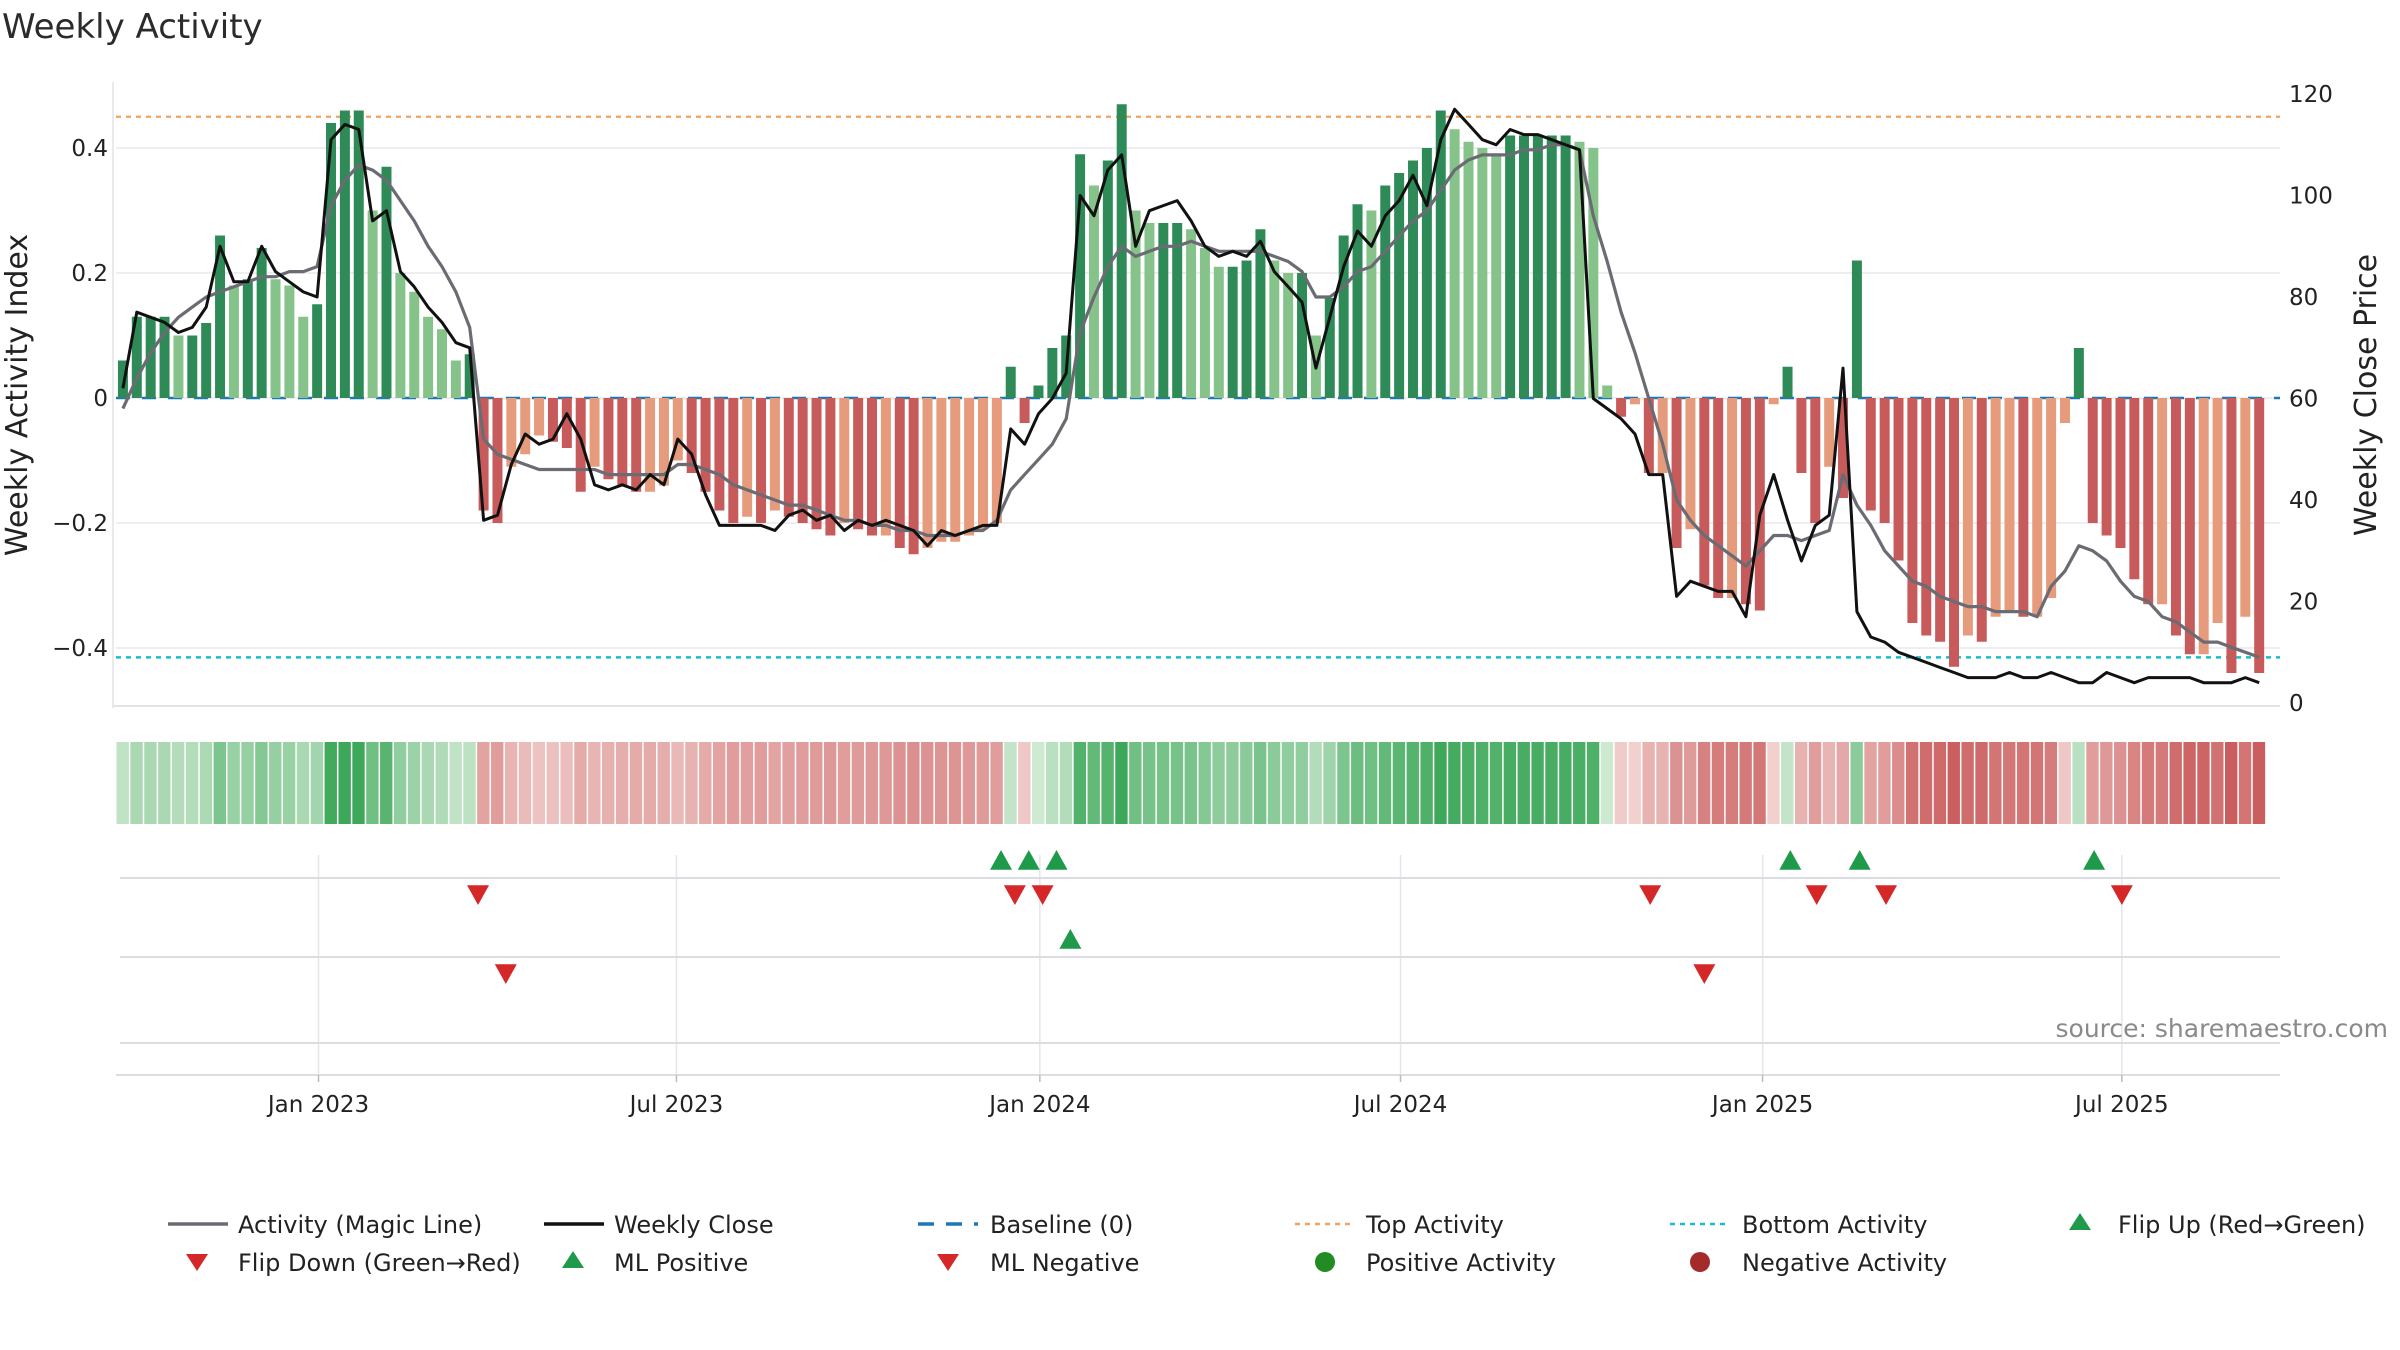 This screenshot has height=1350, width=2400. What do you see at coordinates (1859, 860) in the screenshot?
I see `flip-up-marker` at bounding box center [1859, 860].